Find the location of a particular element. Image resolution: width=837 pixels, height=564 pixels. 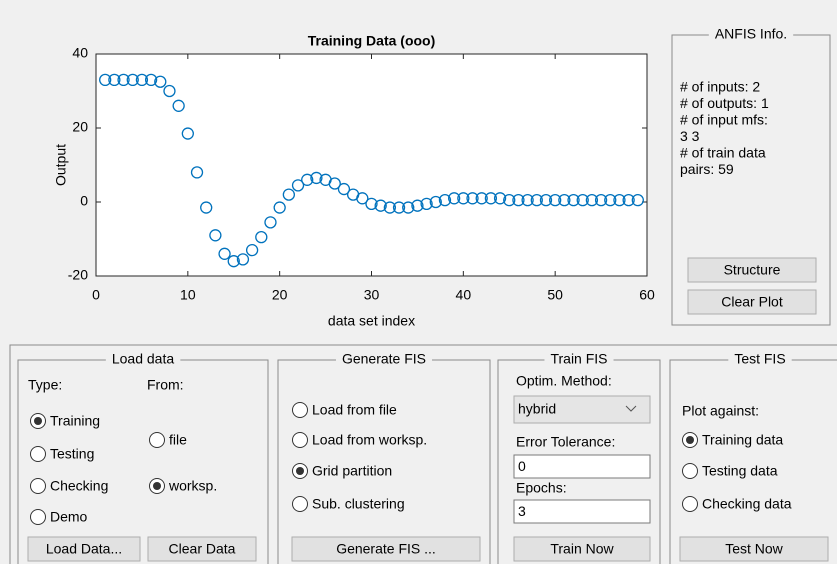

radio-label: Grid partition is located at coordinates (352, 471).